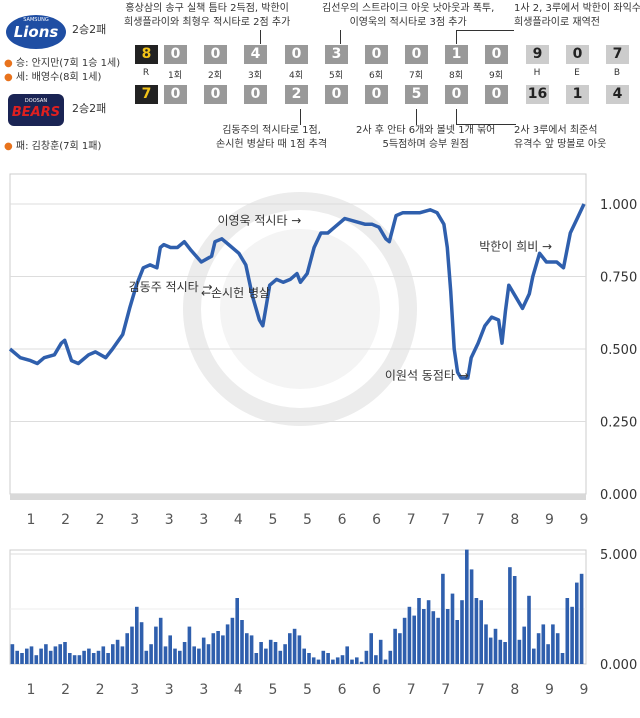 The width and height of the screenshot is (640, 718). Describe the element at coordinates (515, 246) in the screenshot. I see `chart-annotation: 박한이 희비 →` at that location.